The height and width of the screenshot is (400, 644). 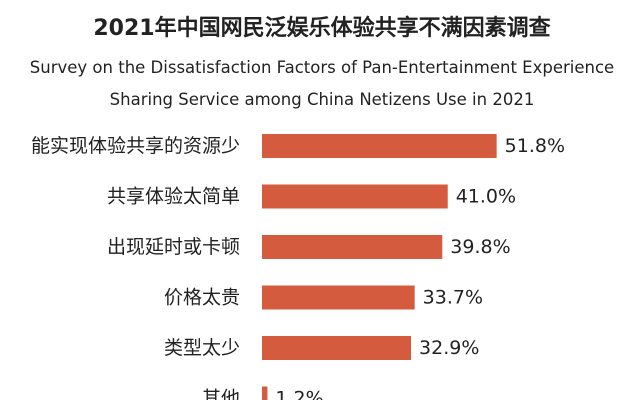 What do you see at coordinates (173, 197) in the screenshot?
I see `category-label: 共享体验太简单` at bounding box center [173, 197].